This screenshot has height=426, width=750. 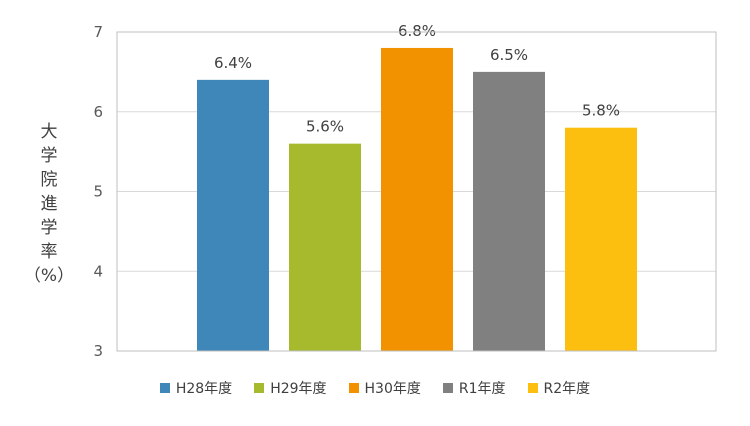 I want to click on legend: H28年度 H29年度 H30年度 R1年度 R2年度, so click(x=375, y=388).